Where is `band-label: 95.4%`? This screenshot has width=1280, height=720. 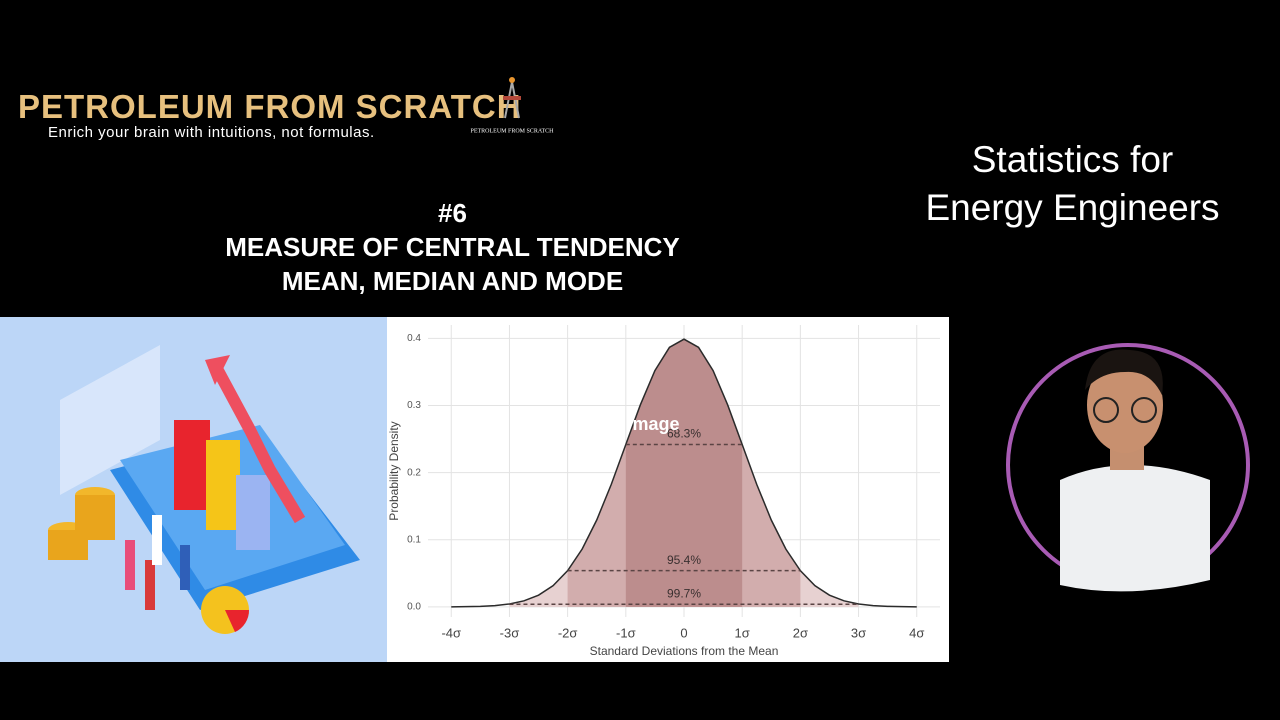 band-label: 95.4% is located at coordinates (684, 560).